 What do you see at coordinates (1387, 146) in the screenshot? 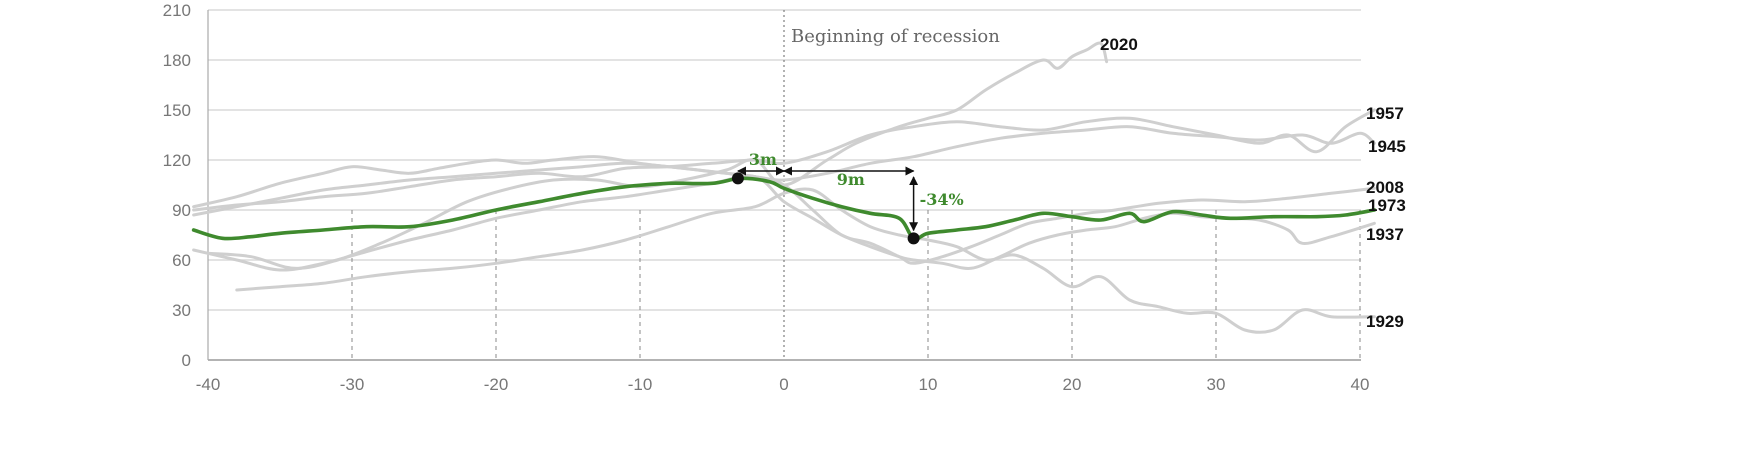
I see `series-label-1945: 1945` at bounding box center [1387, 146].